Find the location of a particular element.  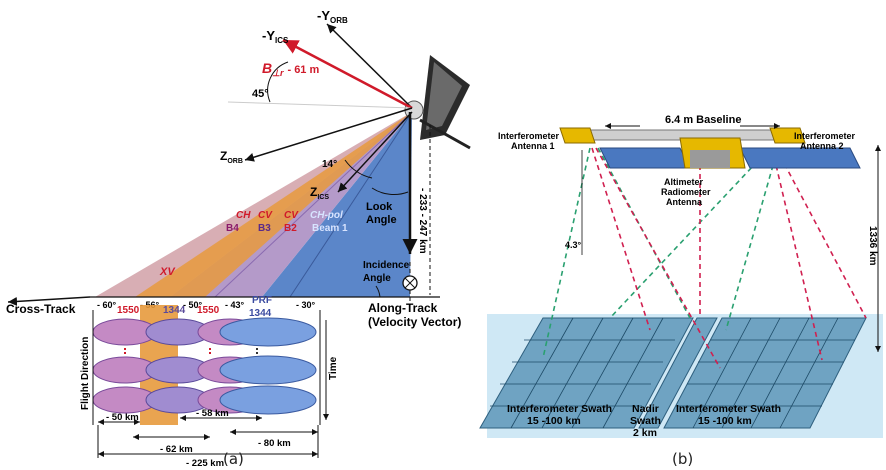

beam-1-pol: CH-pol is located at coordinates (326, 215).